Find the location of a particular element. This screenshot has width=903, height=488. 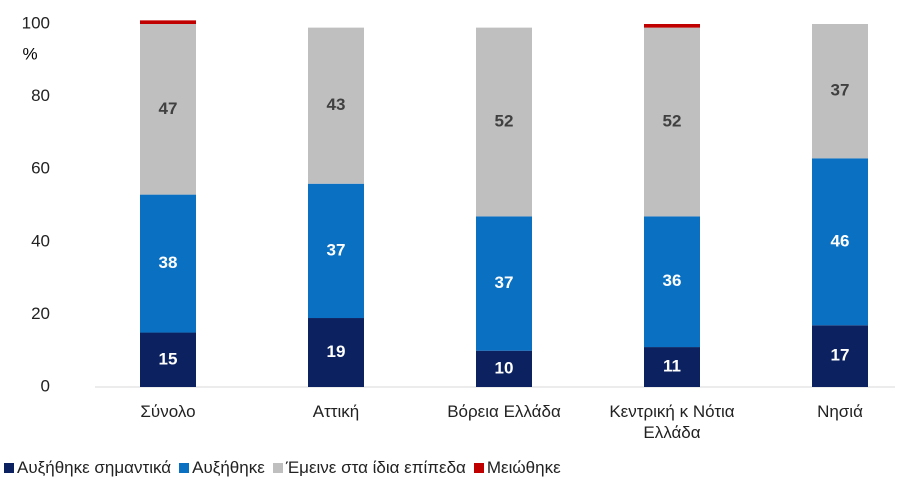

data-label: 19 is located at coordinates (336, 351).